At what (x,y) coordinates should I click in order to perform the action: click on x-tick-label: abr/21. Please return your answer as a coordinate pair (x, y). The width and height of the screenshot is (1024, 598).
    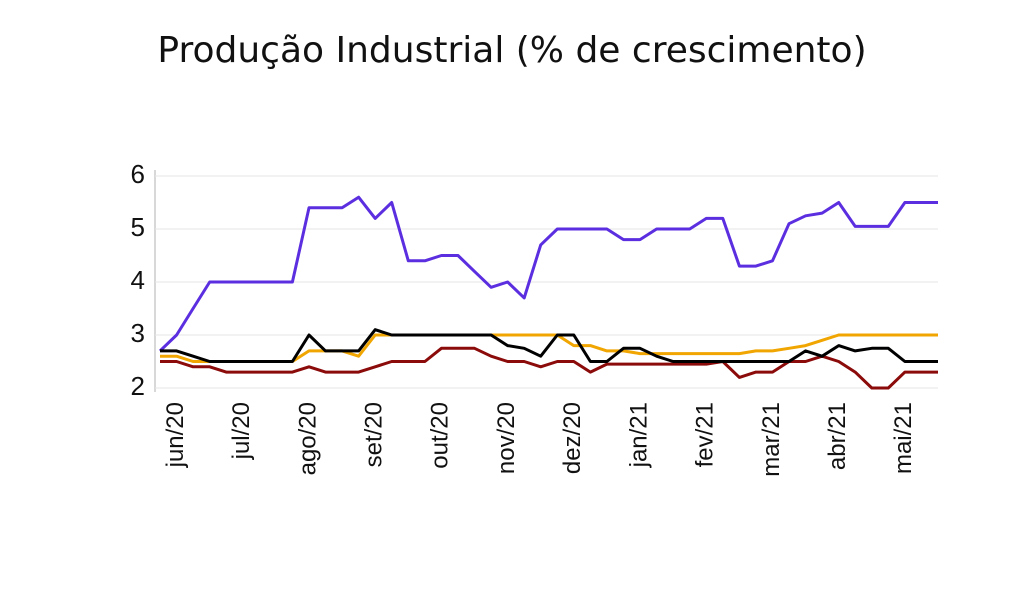
    Looking at the image, I should click on (837, 436).